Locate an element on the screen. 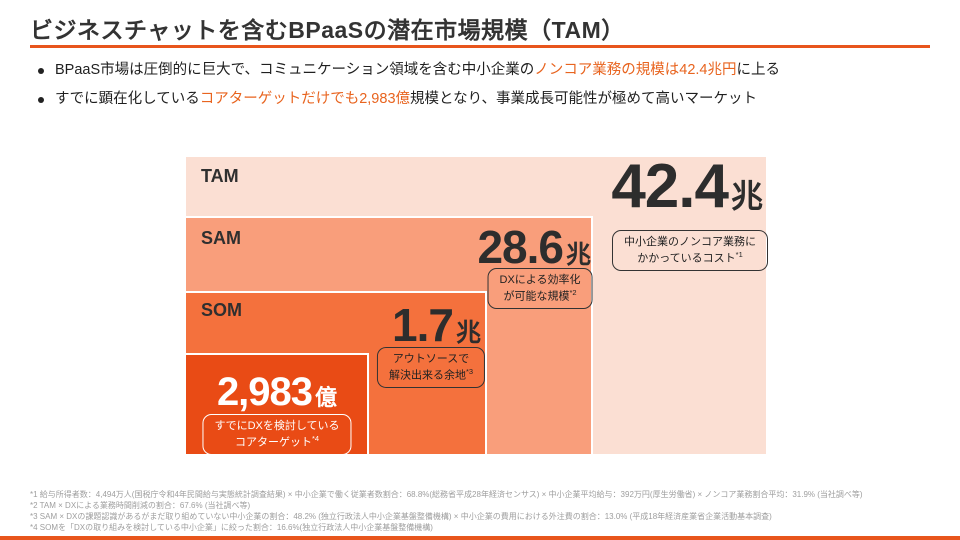 The image size is (960, 540). som-label: SOM is located at coordinates (222, 310).